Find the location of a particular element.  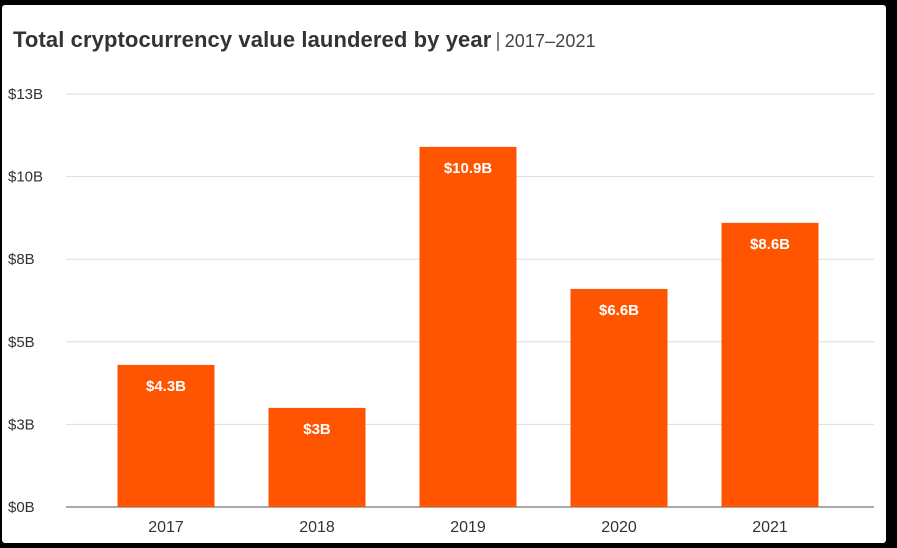

x-tick-label: 2021 is located at coordinates (770, 527).